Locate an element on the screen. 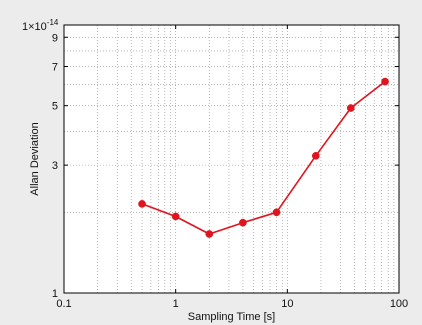 This screenshot has width=422, height=325. x-tick-label: 0.1 is located at coordinates (63, 304).